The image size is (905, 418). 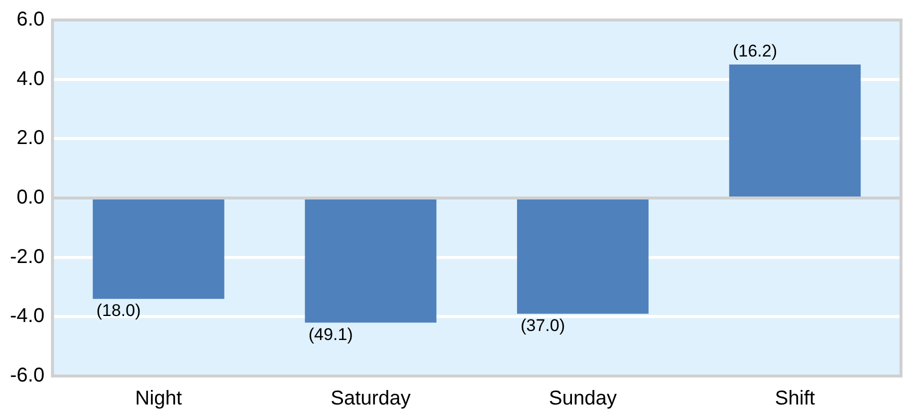 What do you see at coordinates (27, 257) in the screenshot?
I see `y-tick-label: -2.0` at bounding box center [27, 257].